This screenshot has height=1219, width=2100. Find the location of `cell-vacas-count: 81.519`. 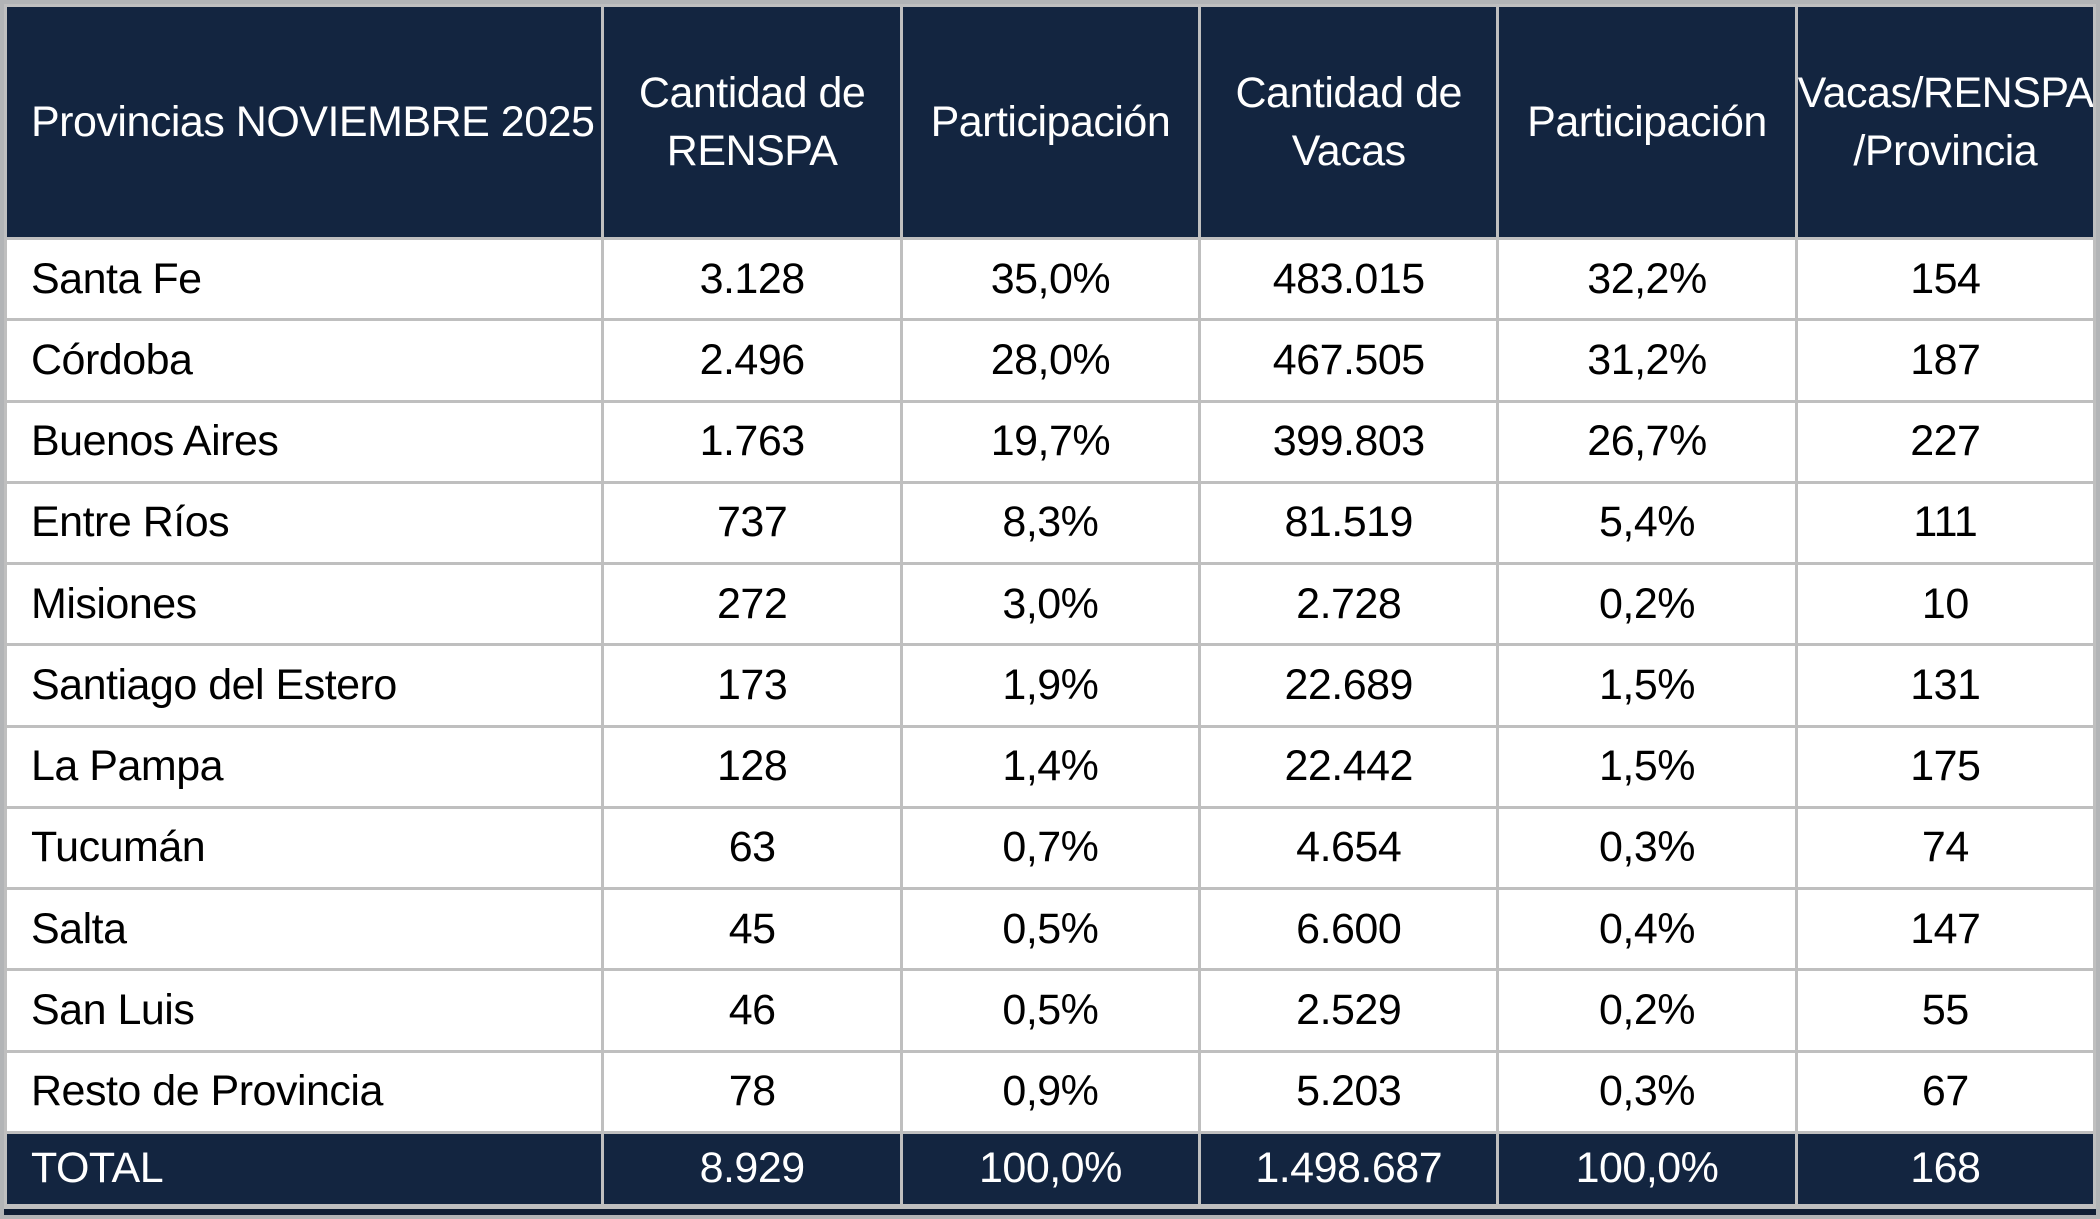

cell-vacas-count: 81.519 is located at coordinates (1349, 523).